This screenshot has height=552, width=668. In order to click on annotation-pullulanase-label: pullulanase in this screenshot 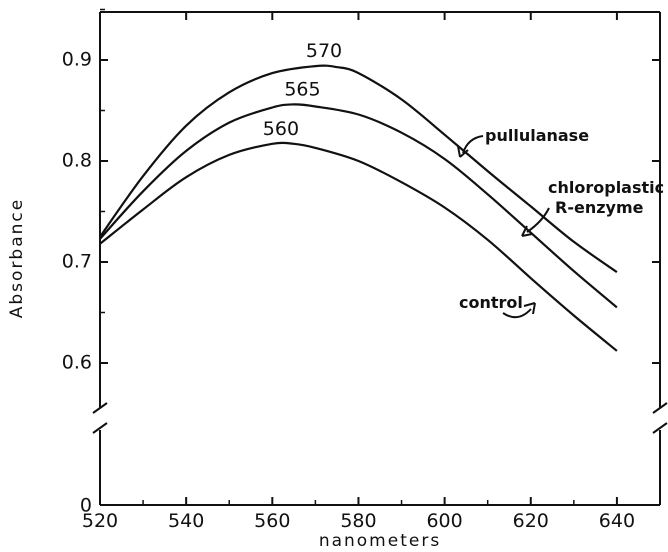, I will do `click(537, 135)`.